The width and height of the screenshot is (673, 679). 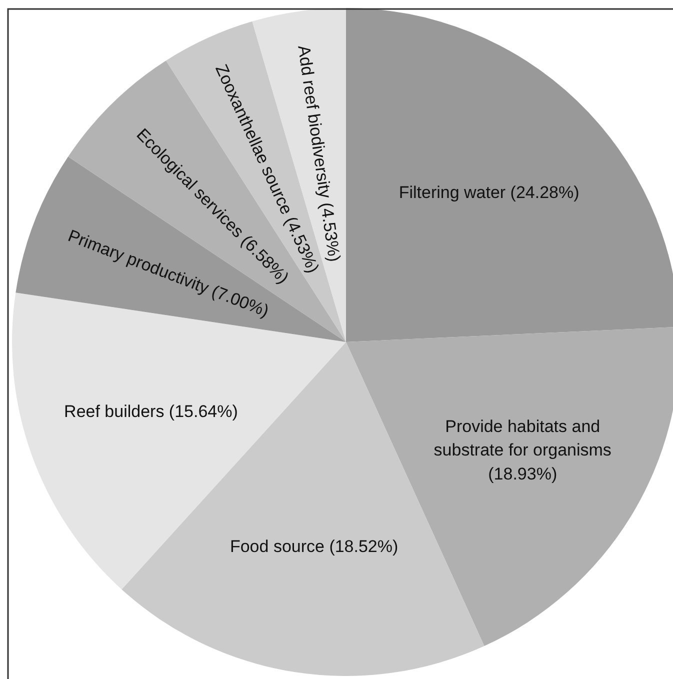 I want to click on slice-label: Food source (18.52%), so click(x=314, y=546).